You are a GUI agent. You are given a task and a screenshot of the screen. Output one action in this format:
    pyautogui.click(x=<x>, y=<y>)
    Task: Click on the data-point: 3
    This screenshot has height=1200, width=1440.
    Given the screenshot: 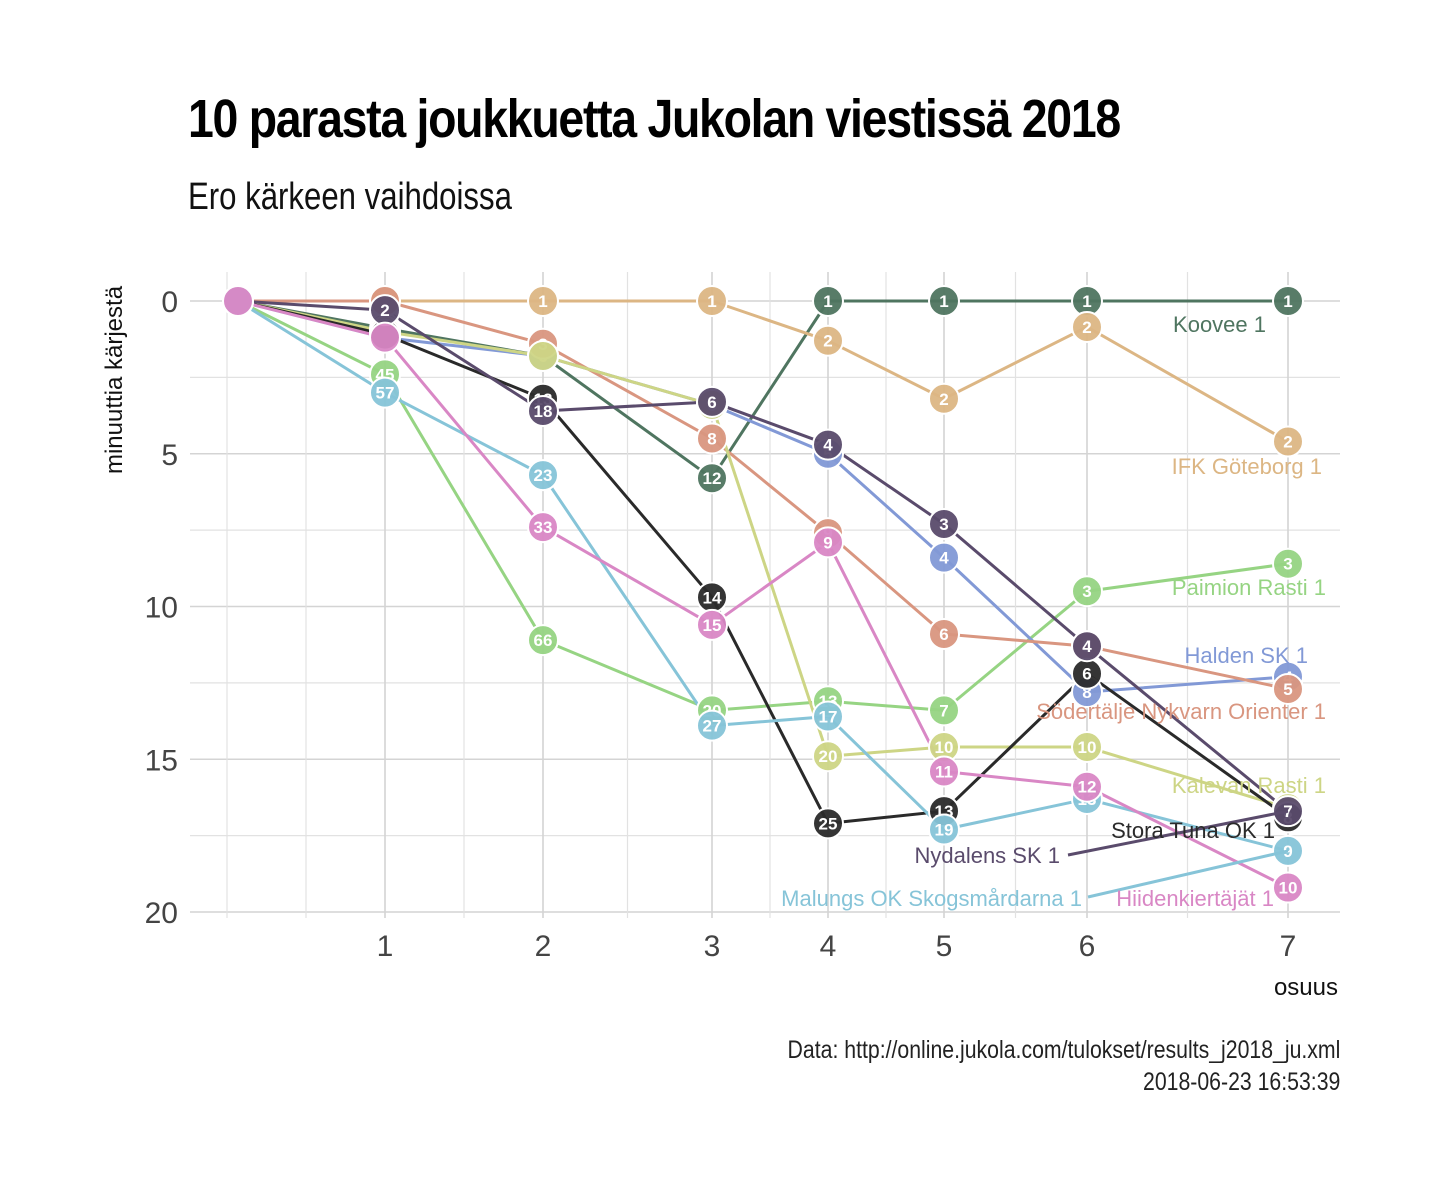 What is the action you would take?
    pyautogui.click(x=1087, y=591)
    